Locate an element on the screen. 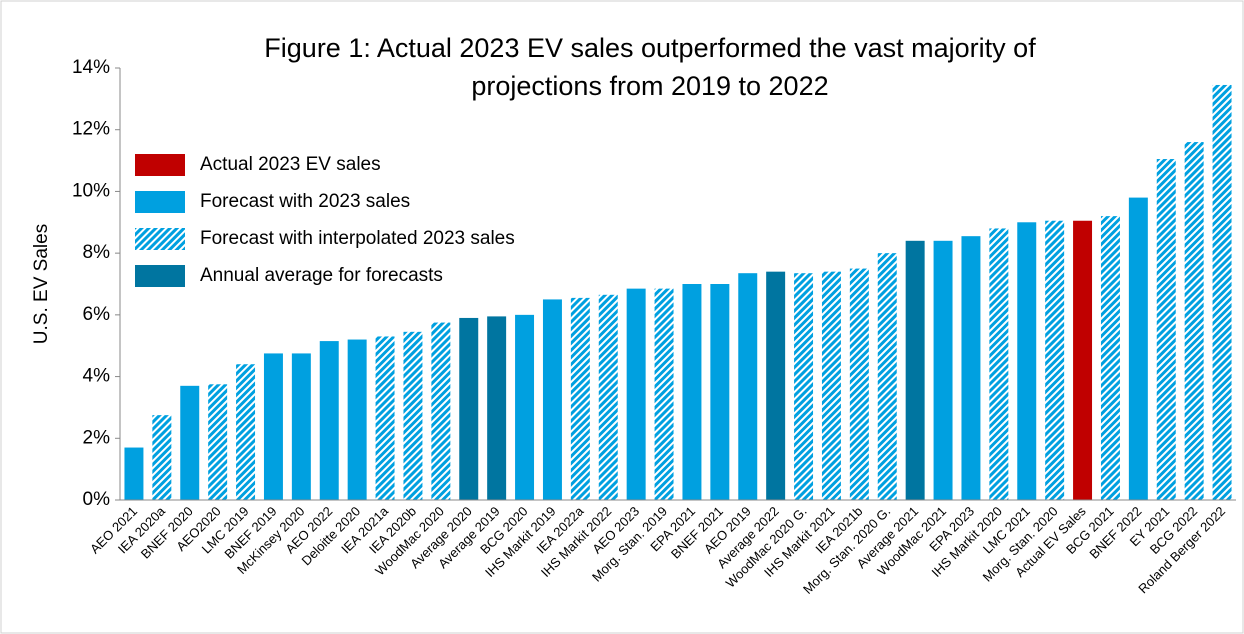 The height and width of the screenshot is (634, 1244). chart-title: projections from 2019 to 2022 is located at coordinates (649, 86).